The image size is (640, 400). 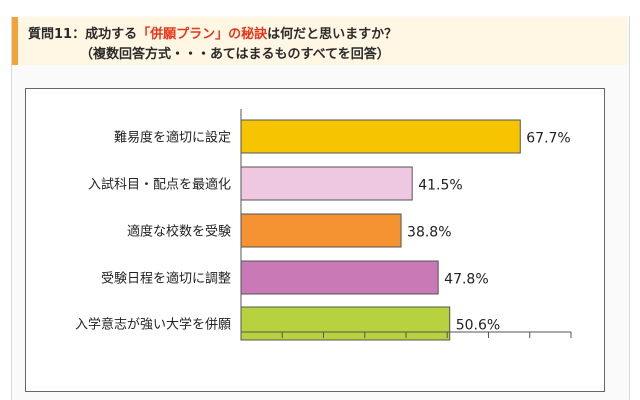 I want to click on category-label-2: 適度な校数を受験, so click(x=179, y=232).